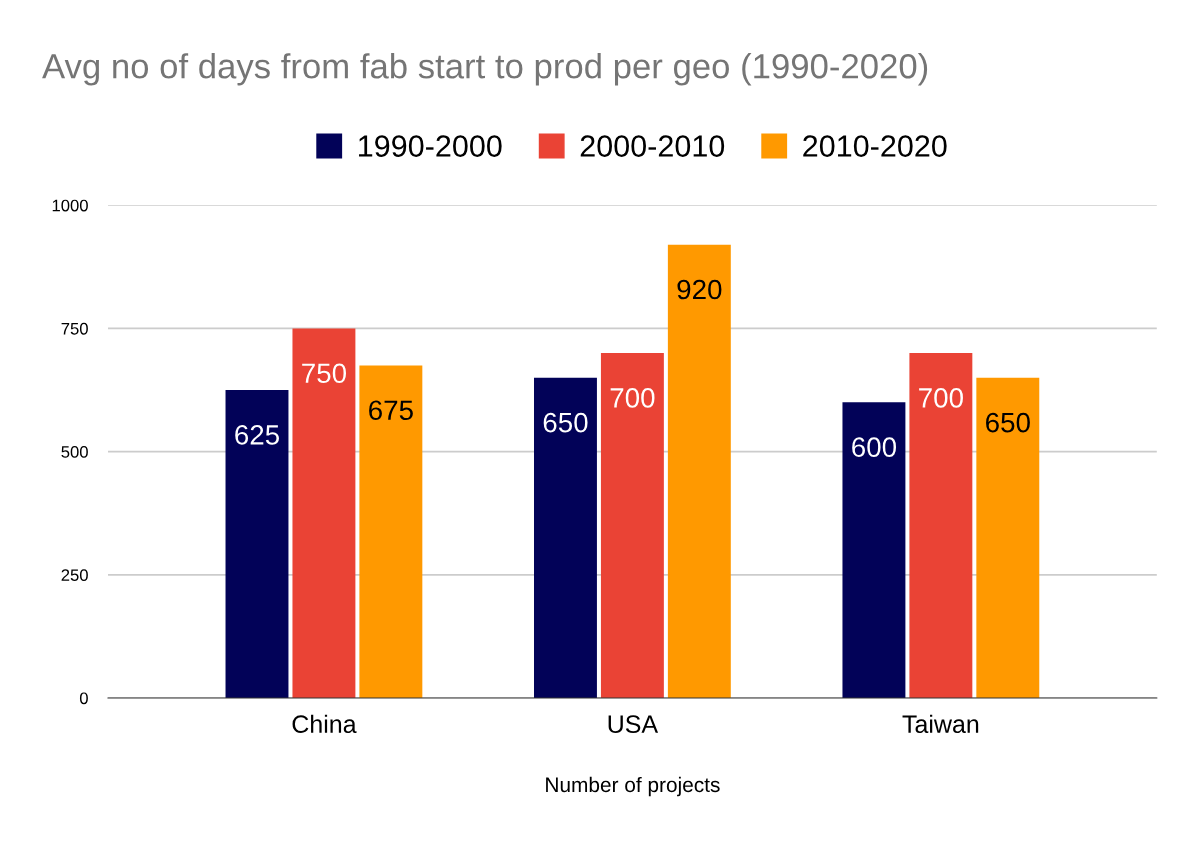 The width and height of the screenshot is (1200, 866). Describe the element at coordinates (324, 724) in the screenshot. I see `x-tick-label: China` at that location.